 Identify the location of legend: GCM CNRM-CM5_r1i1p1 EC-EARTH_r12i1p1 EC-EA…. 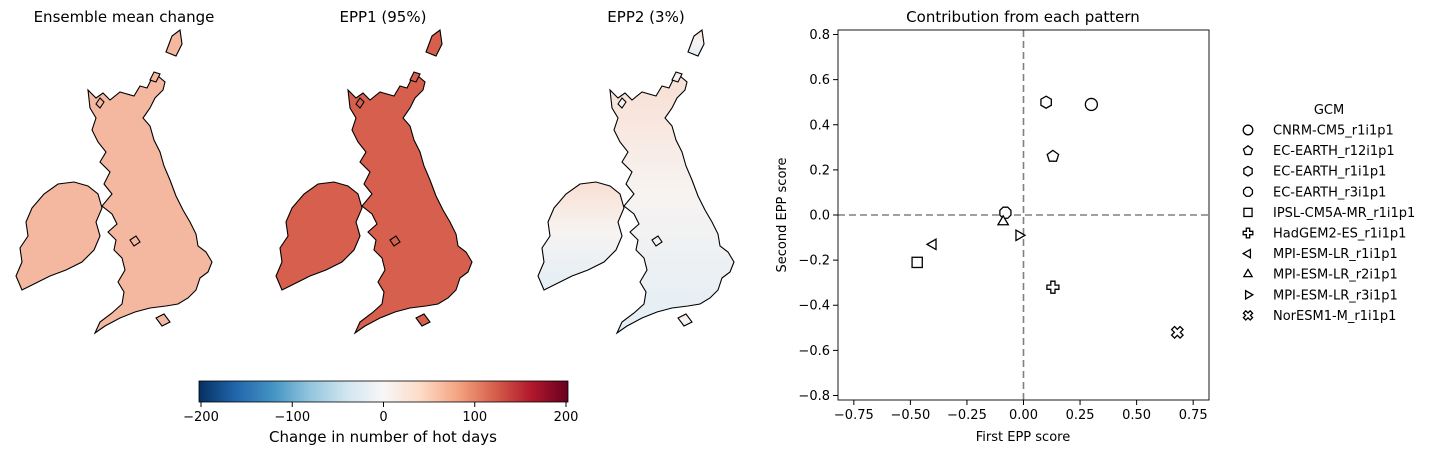
(1328, 213).